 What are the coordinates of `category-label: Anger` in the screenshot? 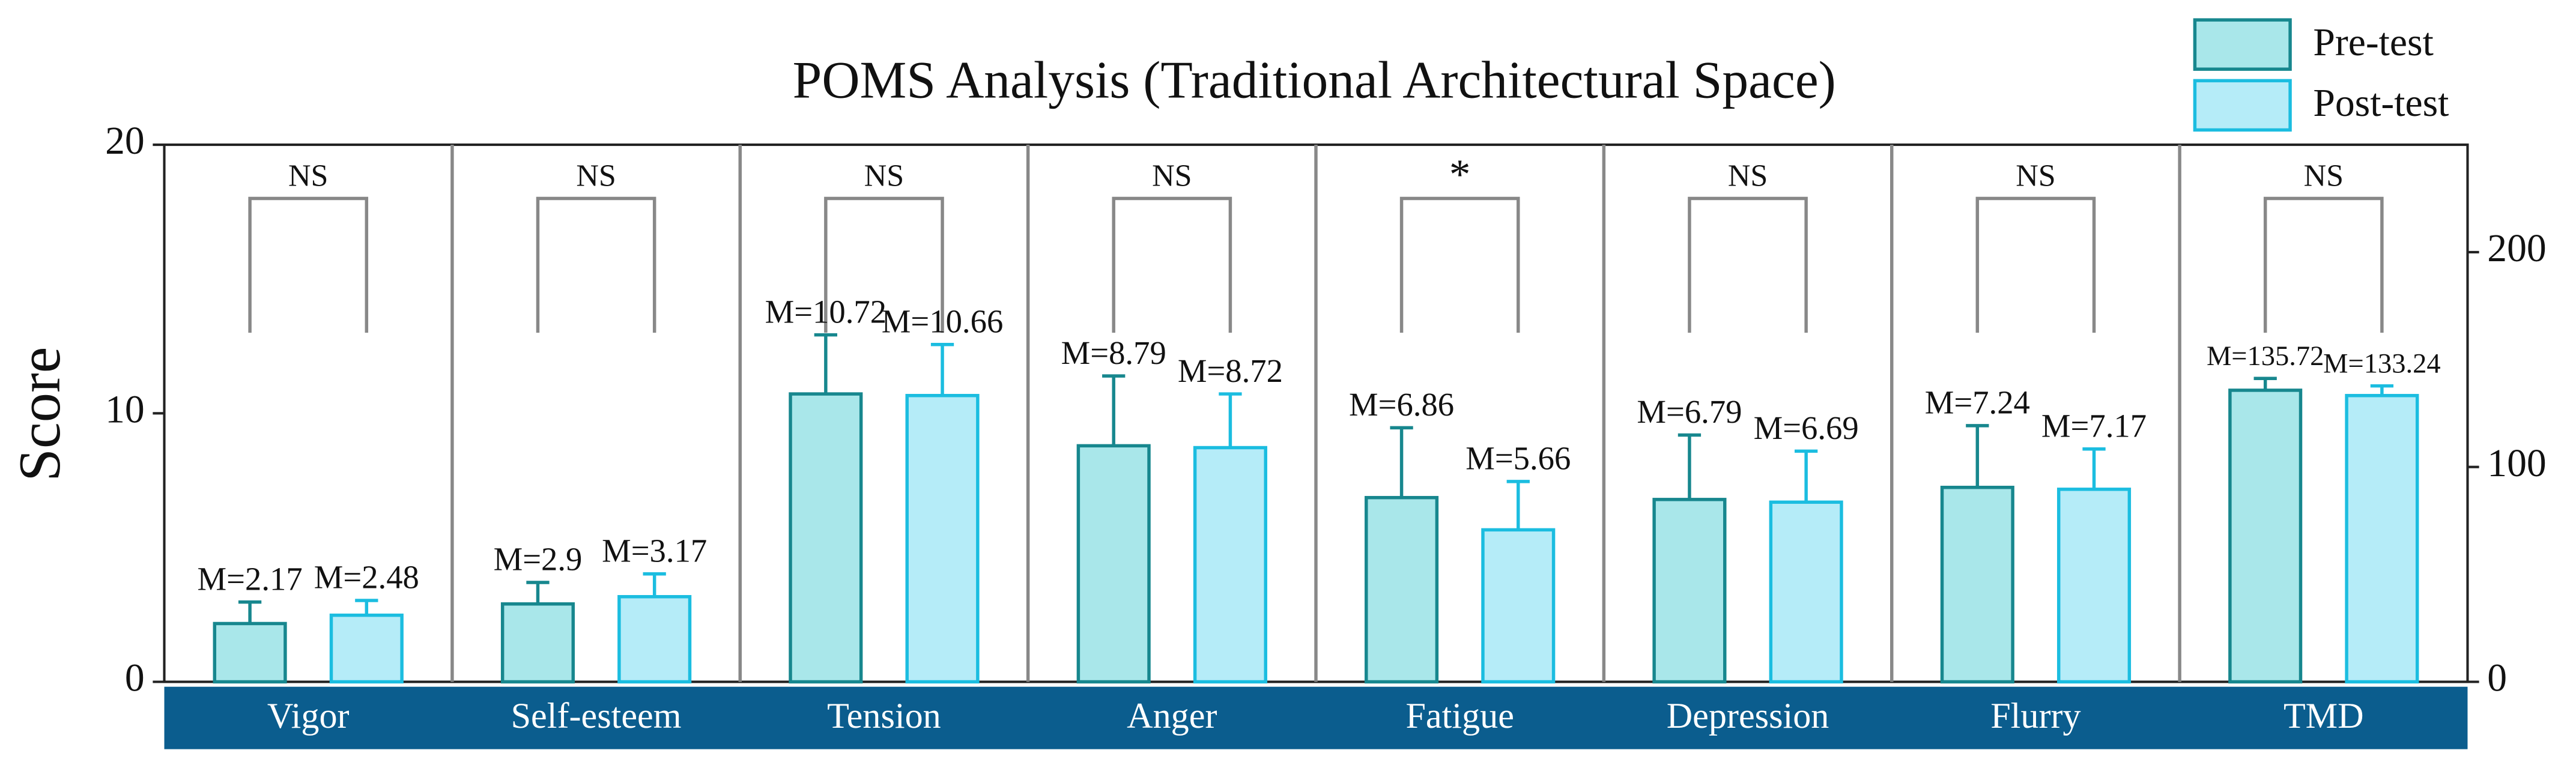 It's located at (1172, 716).